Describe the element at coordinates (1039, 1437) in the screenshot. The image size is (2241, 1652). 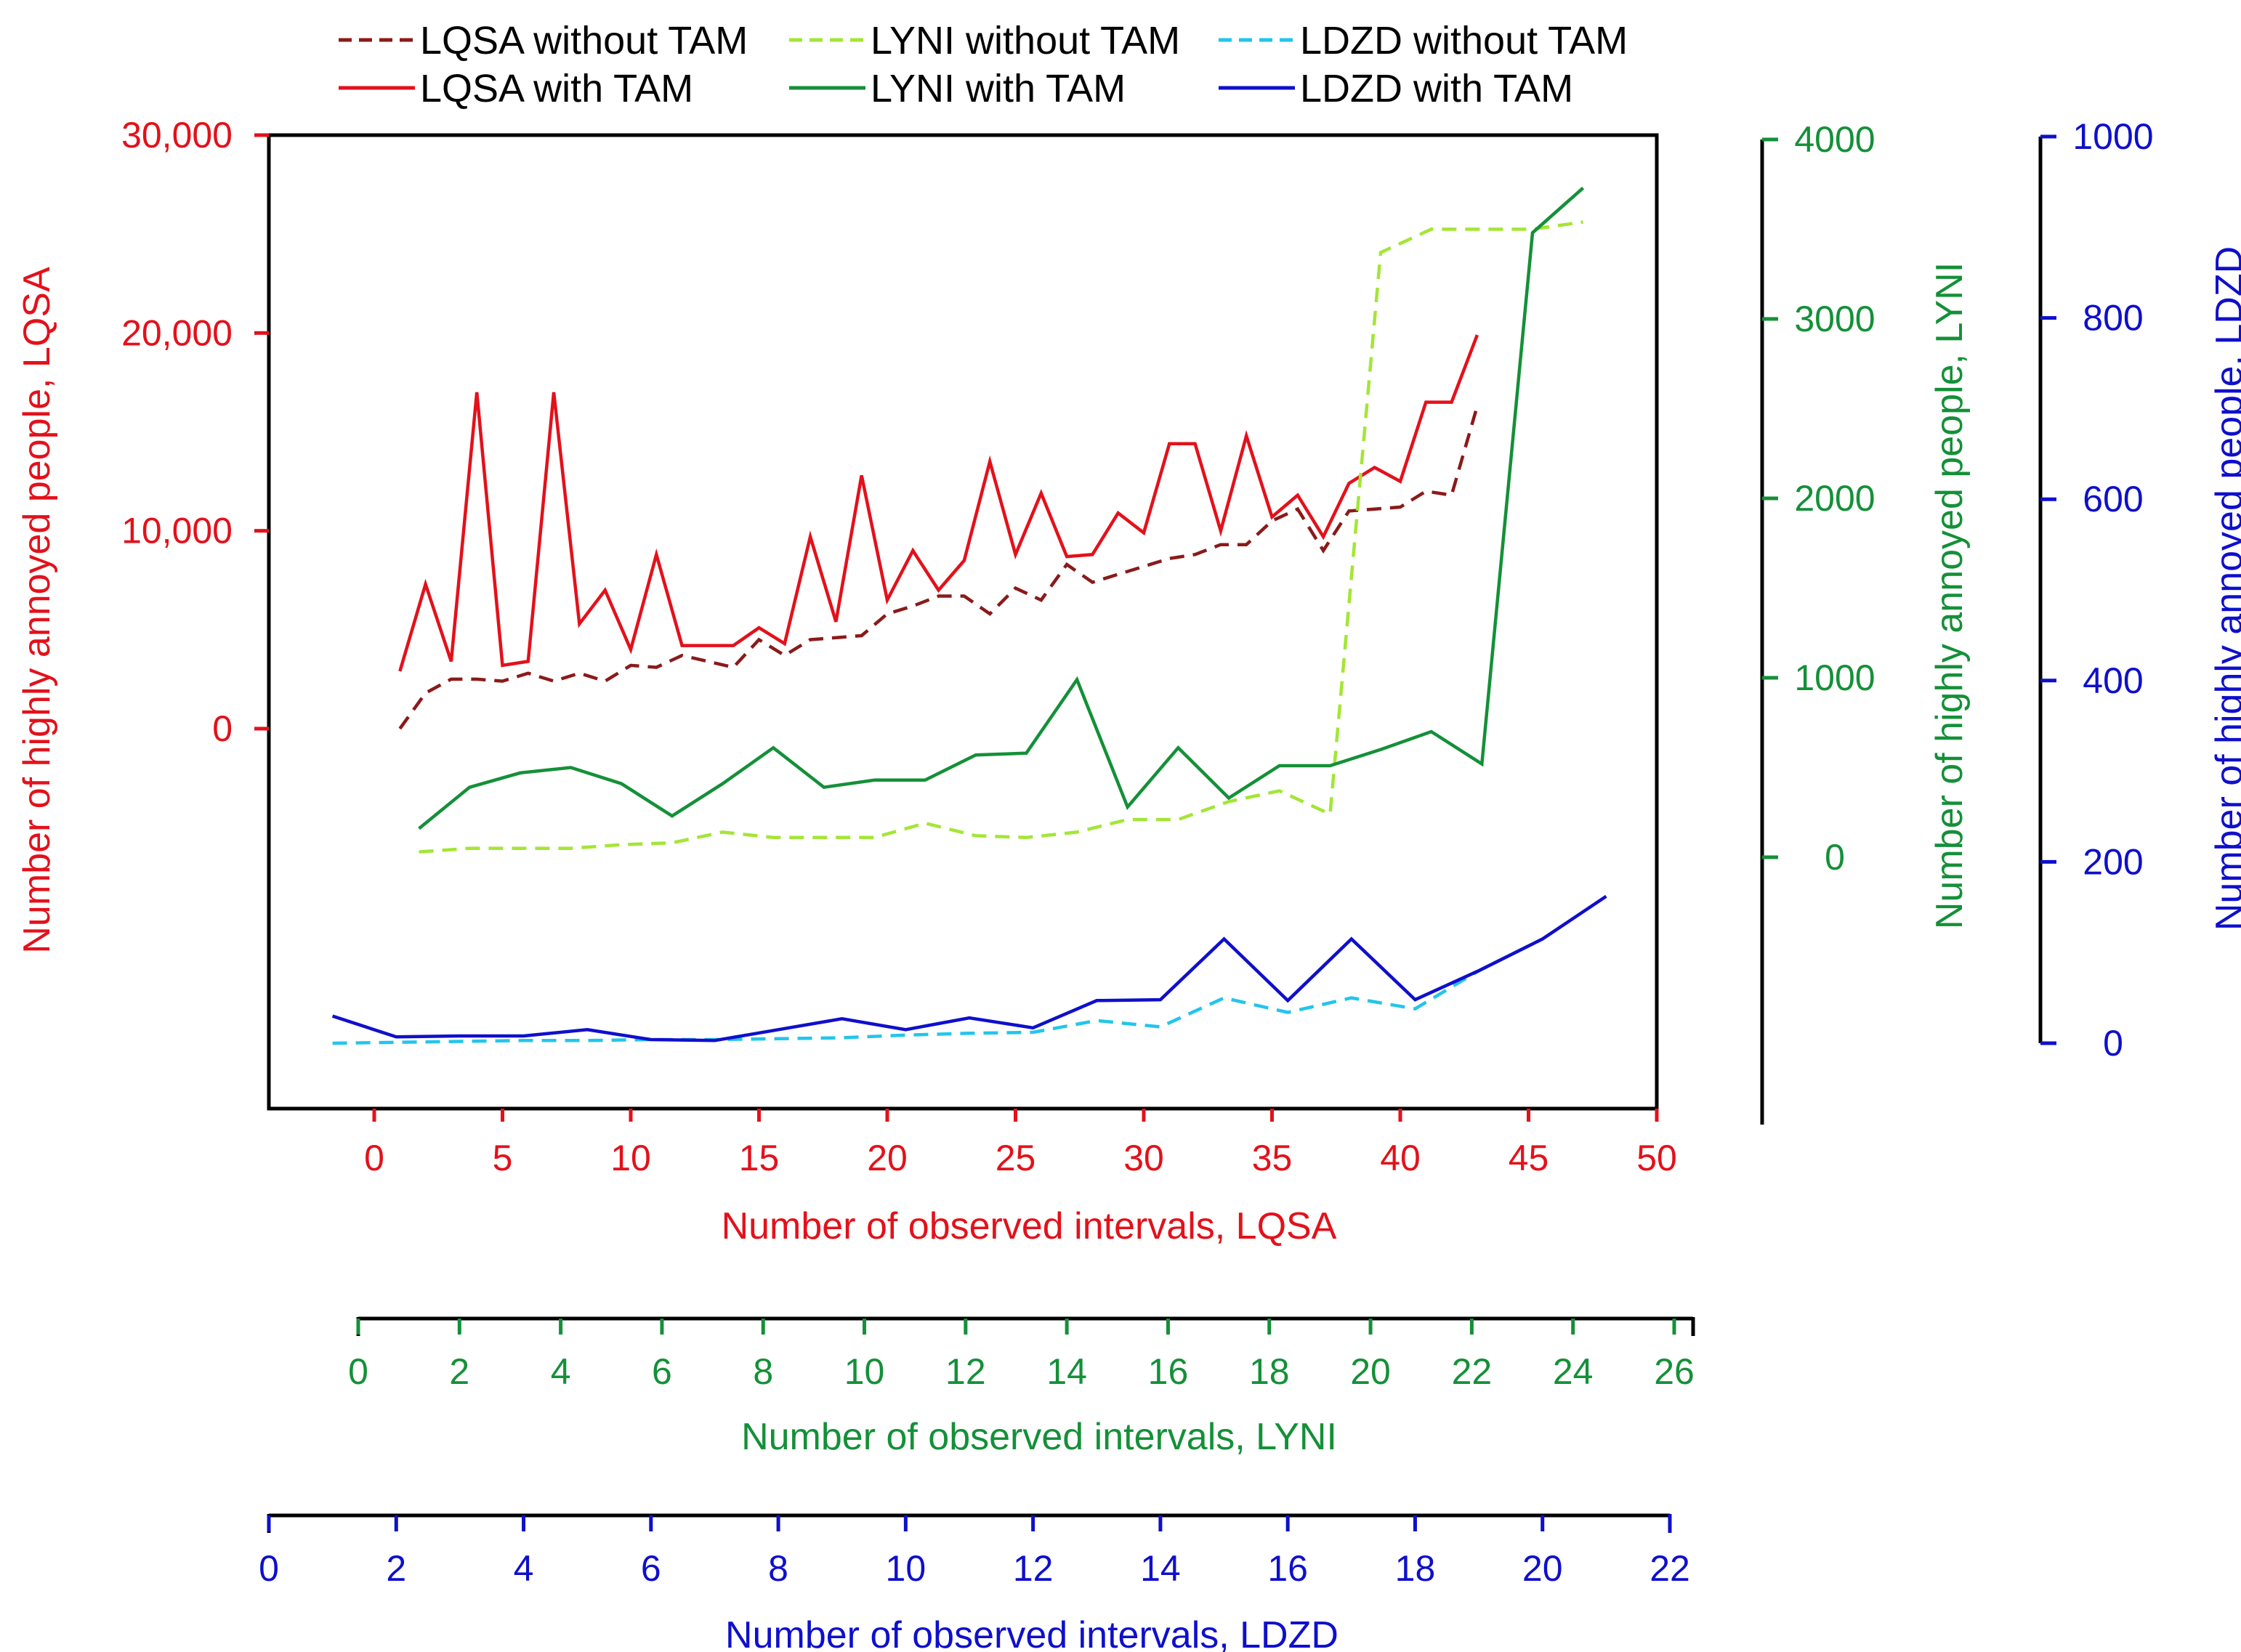
I see `x-lyni-axis-title: Number of observed intervals, LYNI` at that location.